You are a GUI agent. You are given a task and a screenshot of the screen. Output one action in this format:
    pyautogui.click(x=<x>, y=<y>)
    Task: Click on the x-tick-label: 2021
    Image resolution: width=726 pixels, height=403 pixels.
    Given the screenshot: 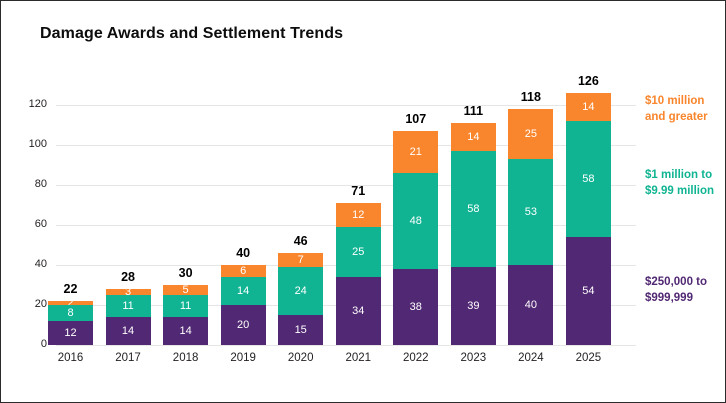 What is the action you would take?
    pyautogui.click(x=358, y=358)
    